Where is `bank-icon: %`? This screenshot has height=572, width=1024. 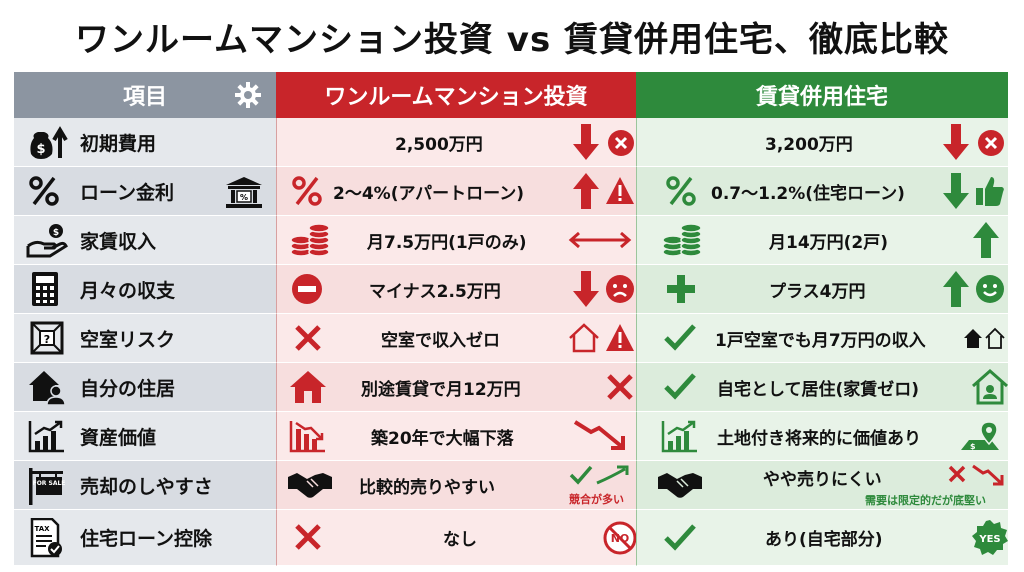 bank-icon: % is located at coordinates (244, 192).